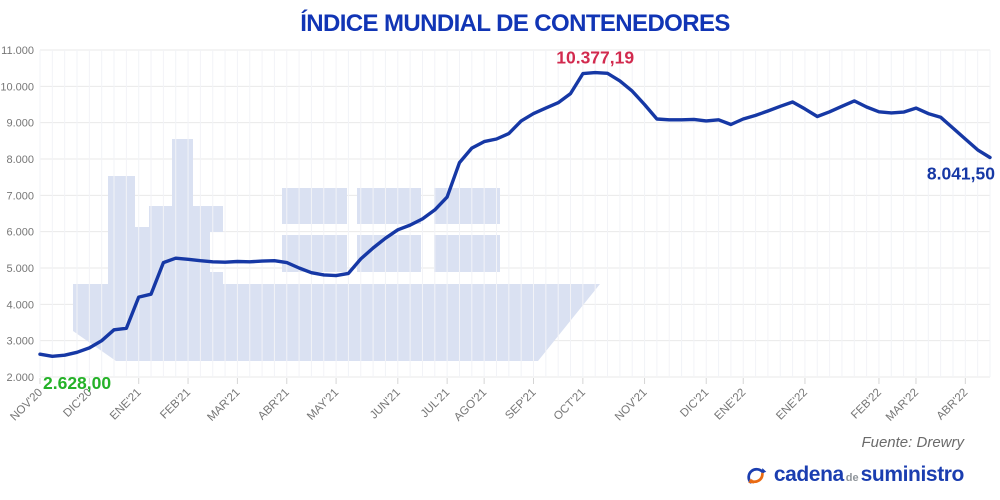 This screenshot has width=1000, height=500. What do you see at coordinates (755, 475) in the screenshot?
I see `sync-arrows-icon` at bounding box center [755, 475].